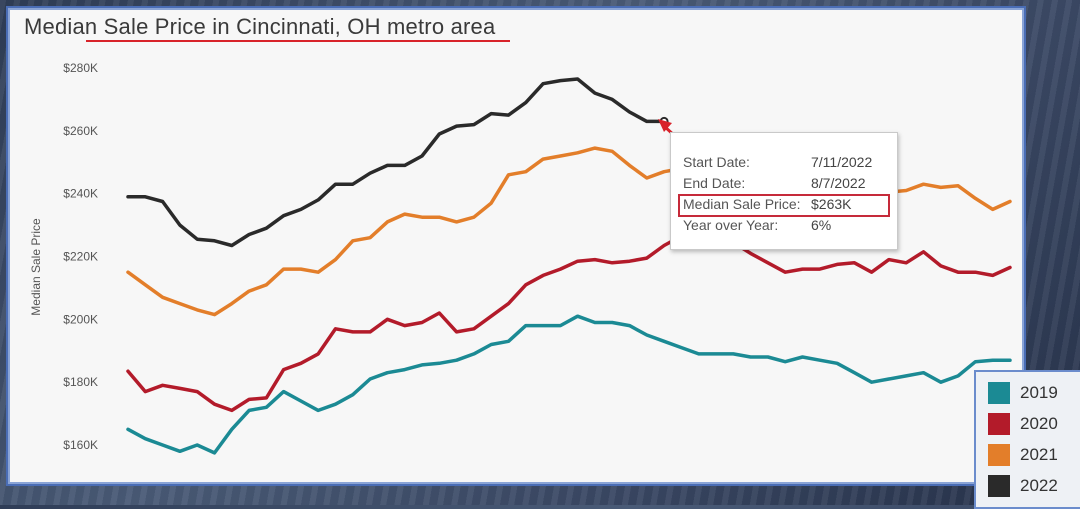 The width and height of the screenshot is (1080, 509). What do you see at coordinates (742, 204) in the screenshot?
I see `tooltip-median-price-label: Median Sale Price:` at bounding box center [742, 204].